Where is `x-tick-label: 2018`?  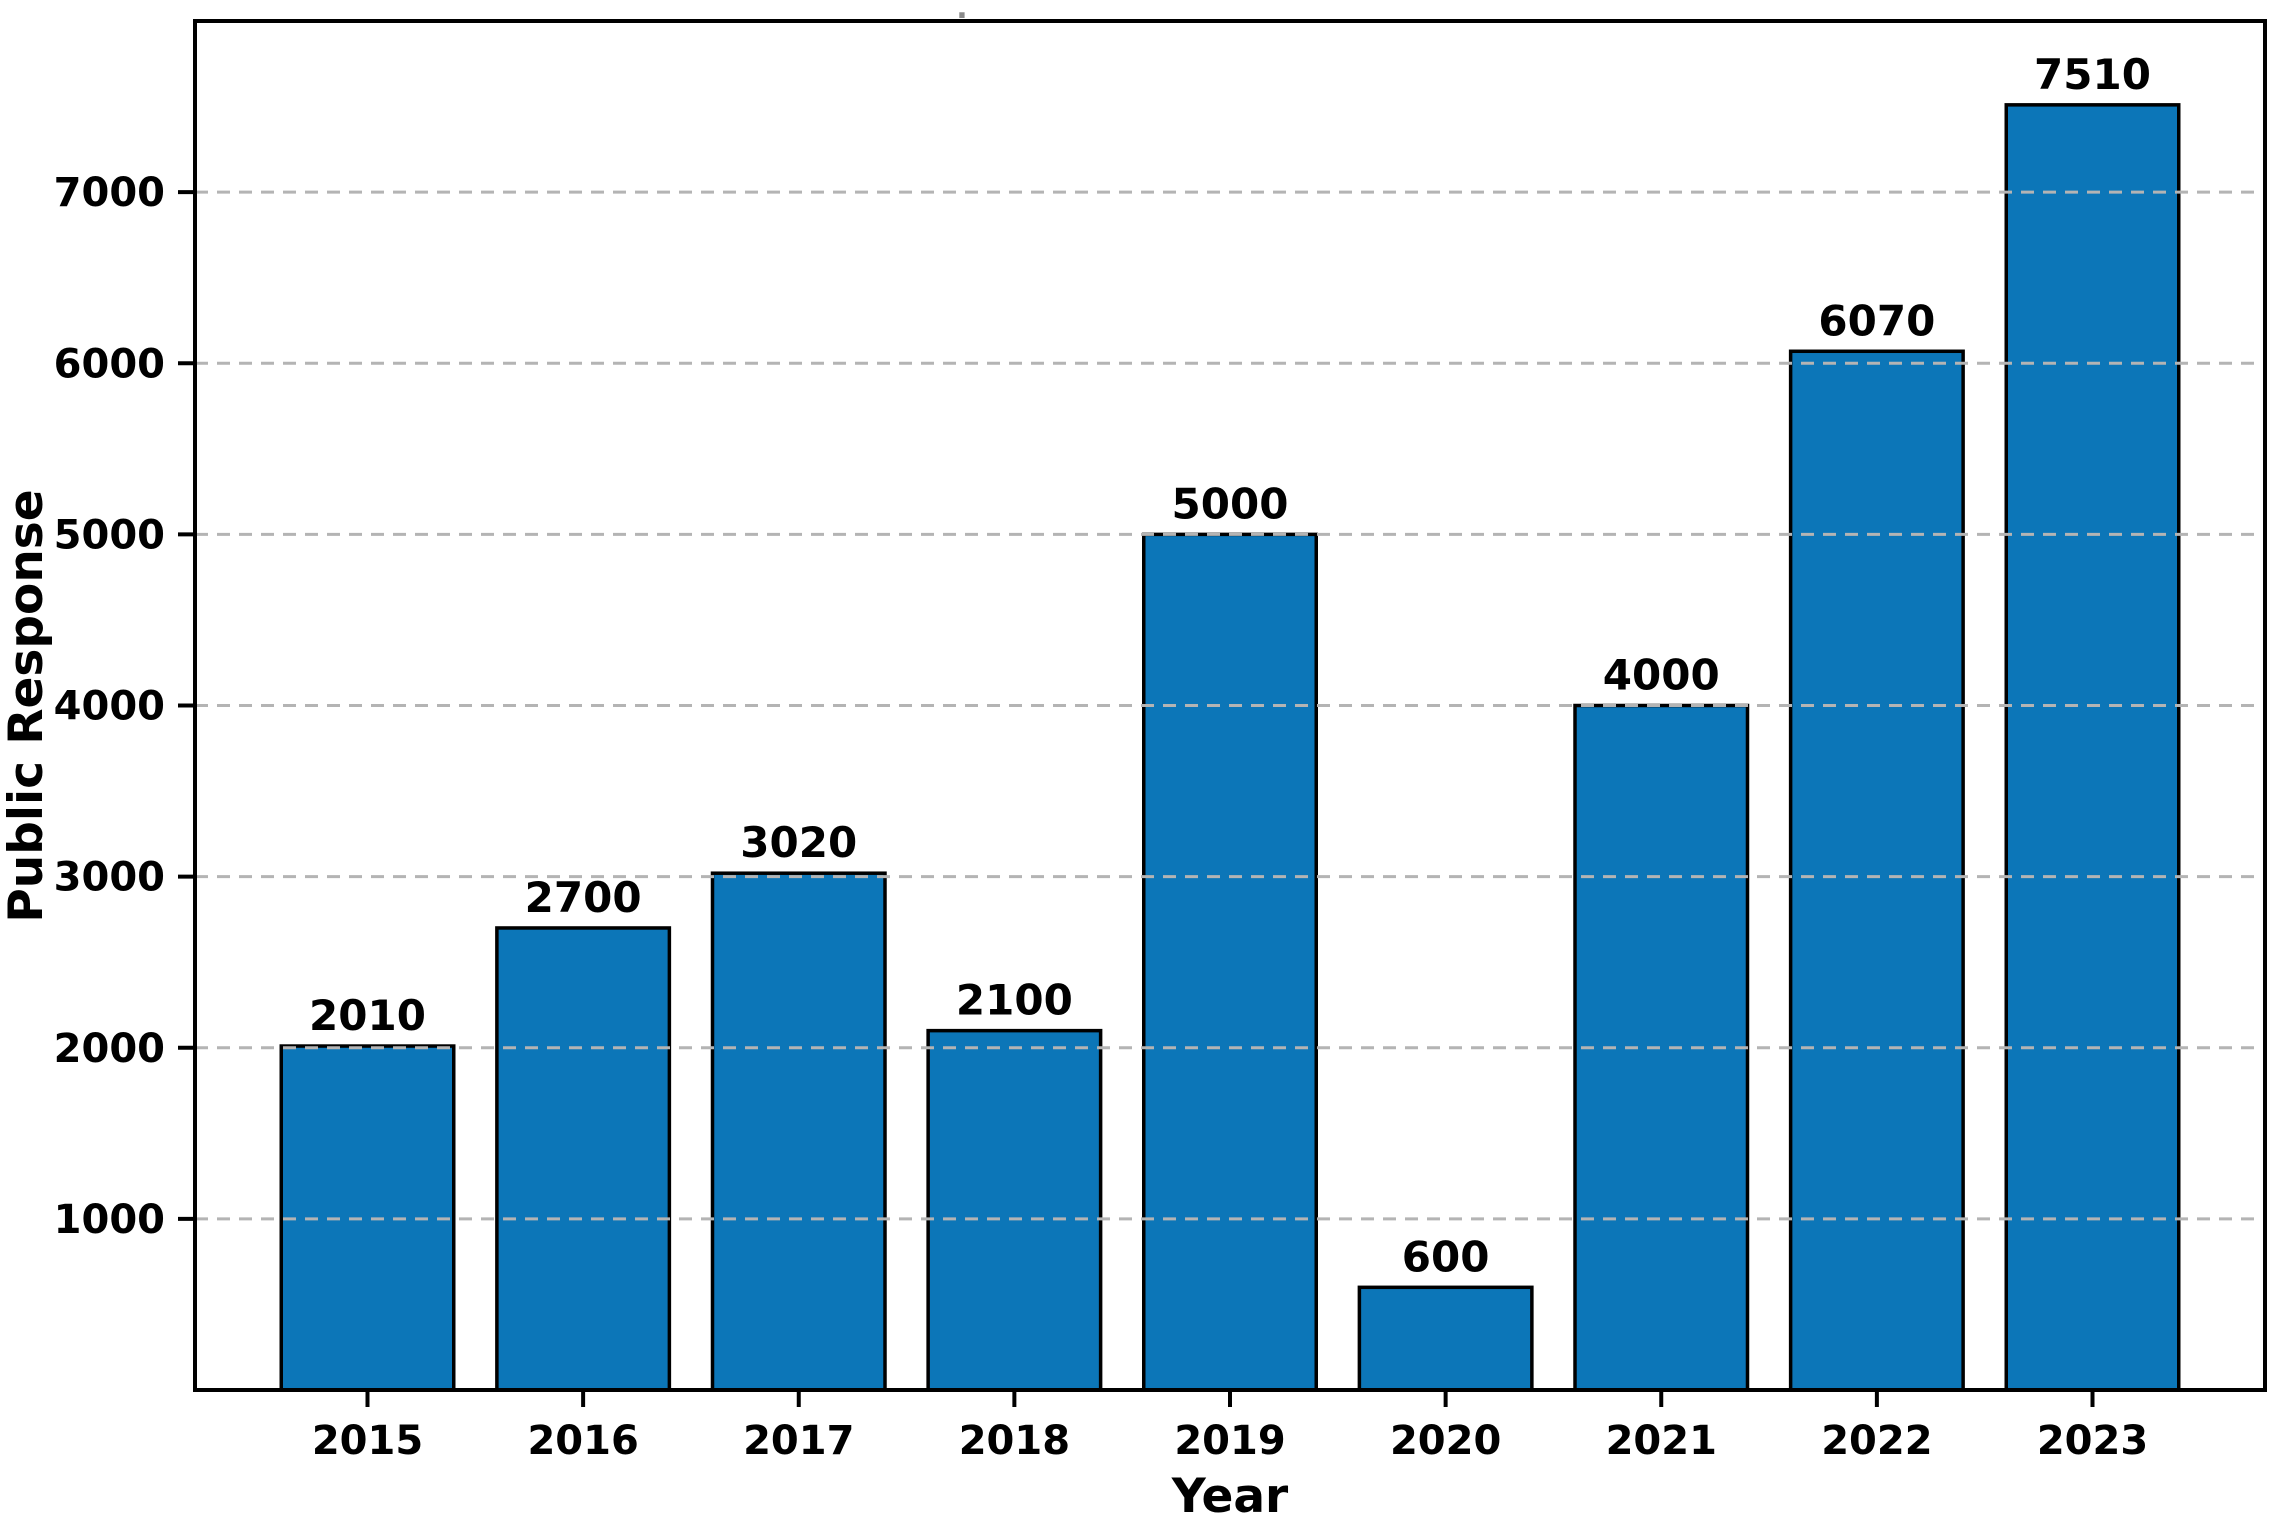
x-tick-label: 2018 is located at coordinates (1014, 1441).